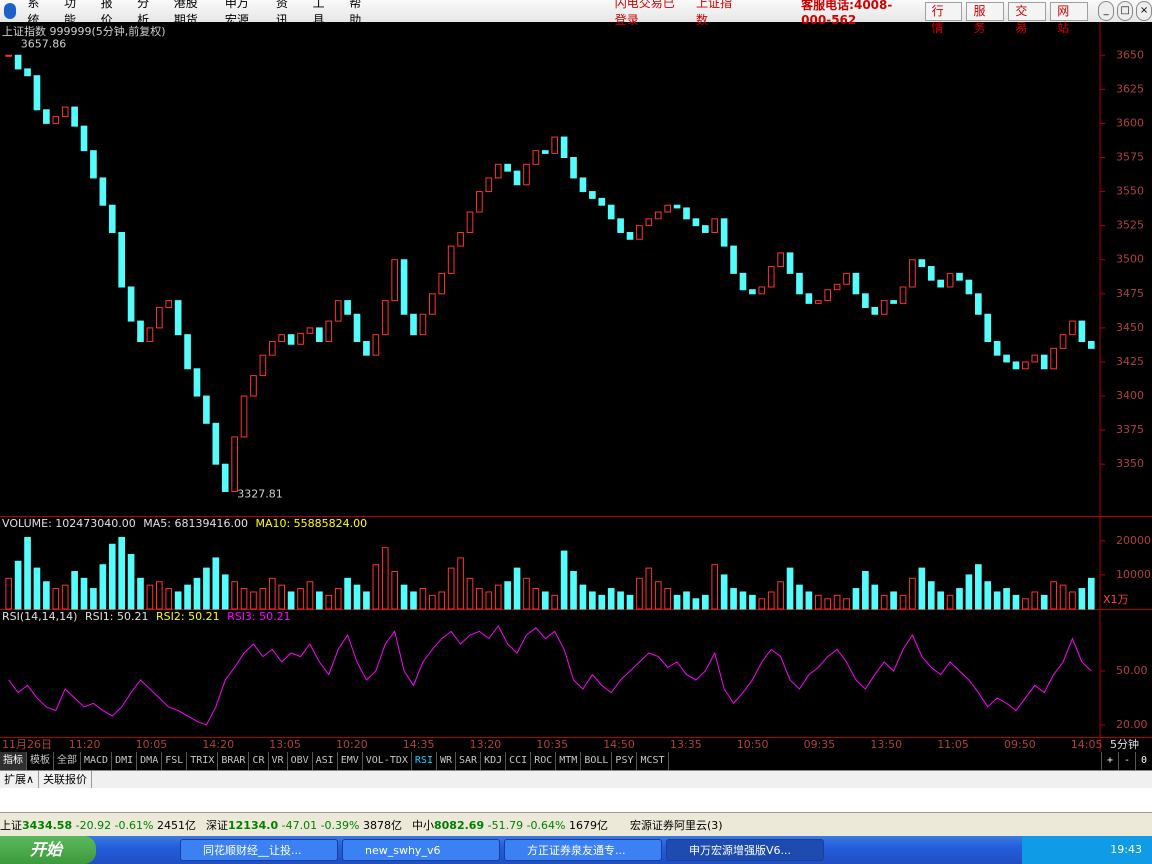 The image size is (1152, 864). Describe the element at coordinates (1143, 761) in the screenshot. I see `tab-control: 0` at that location.